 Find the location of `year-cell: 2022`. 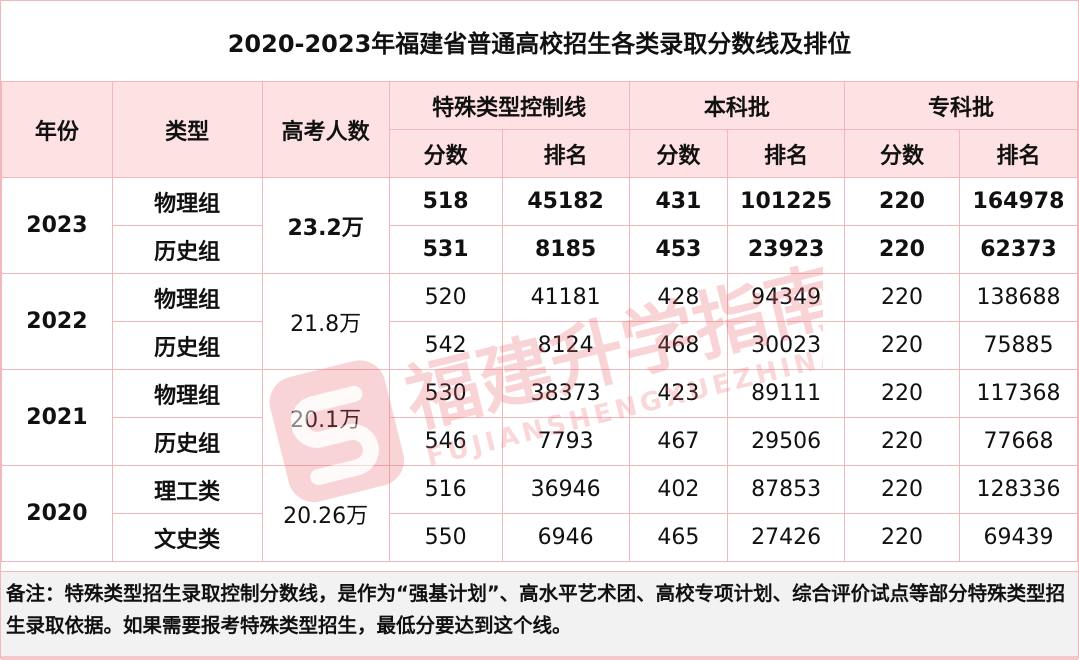

year-cell: 2022 is located at coordinates (57, 321).